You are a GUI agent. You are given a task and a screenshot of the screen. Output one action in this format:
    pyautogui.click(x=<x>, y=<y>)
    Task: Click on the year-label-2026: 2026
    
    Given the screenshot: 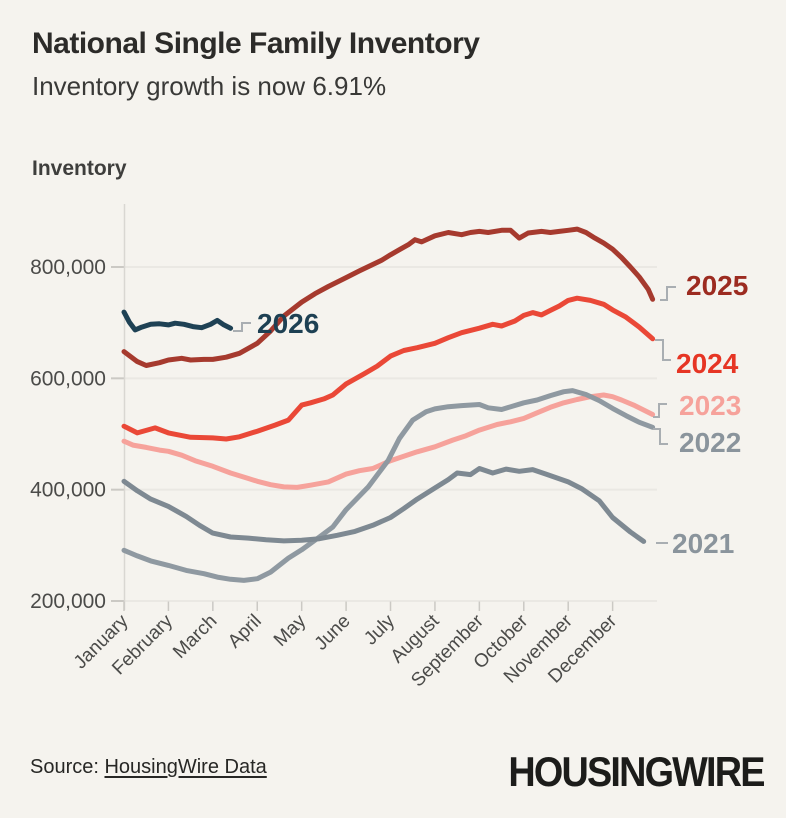 What is the action you would take?
    pyautogui.click(x=288, y=323)
    